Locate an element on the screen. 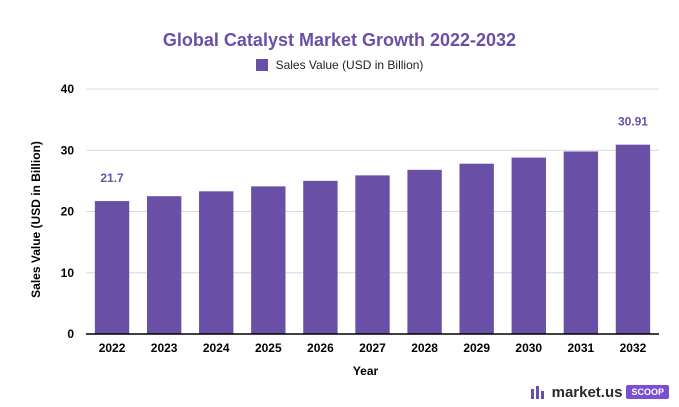 The height and width of the screenshot is (407, 679). data-label: 21.7 is located at coordinates (112, 178).